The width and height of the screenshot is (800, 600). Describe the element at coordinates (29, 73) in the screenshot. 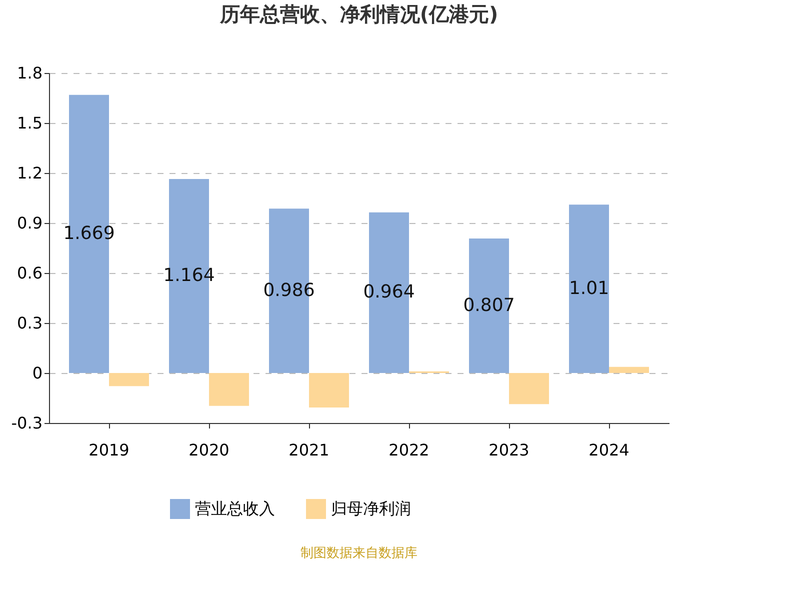

I see `y-tick-label: 1.8` at that location.